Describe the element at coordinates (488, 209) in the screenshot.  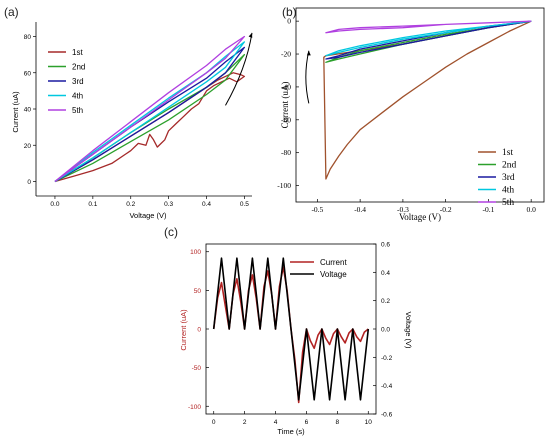
I see `x-tick-label: -0.1` at that location.